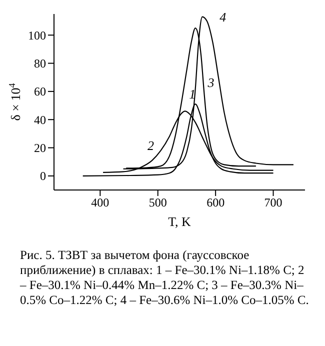 This screenshot has height=346, width=325. Describe the element at coordinates (157, 203) in the screenshot. I see `x-tick-label: 500` at that location.